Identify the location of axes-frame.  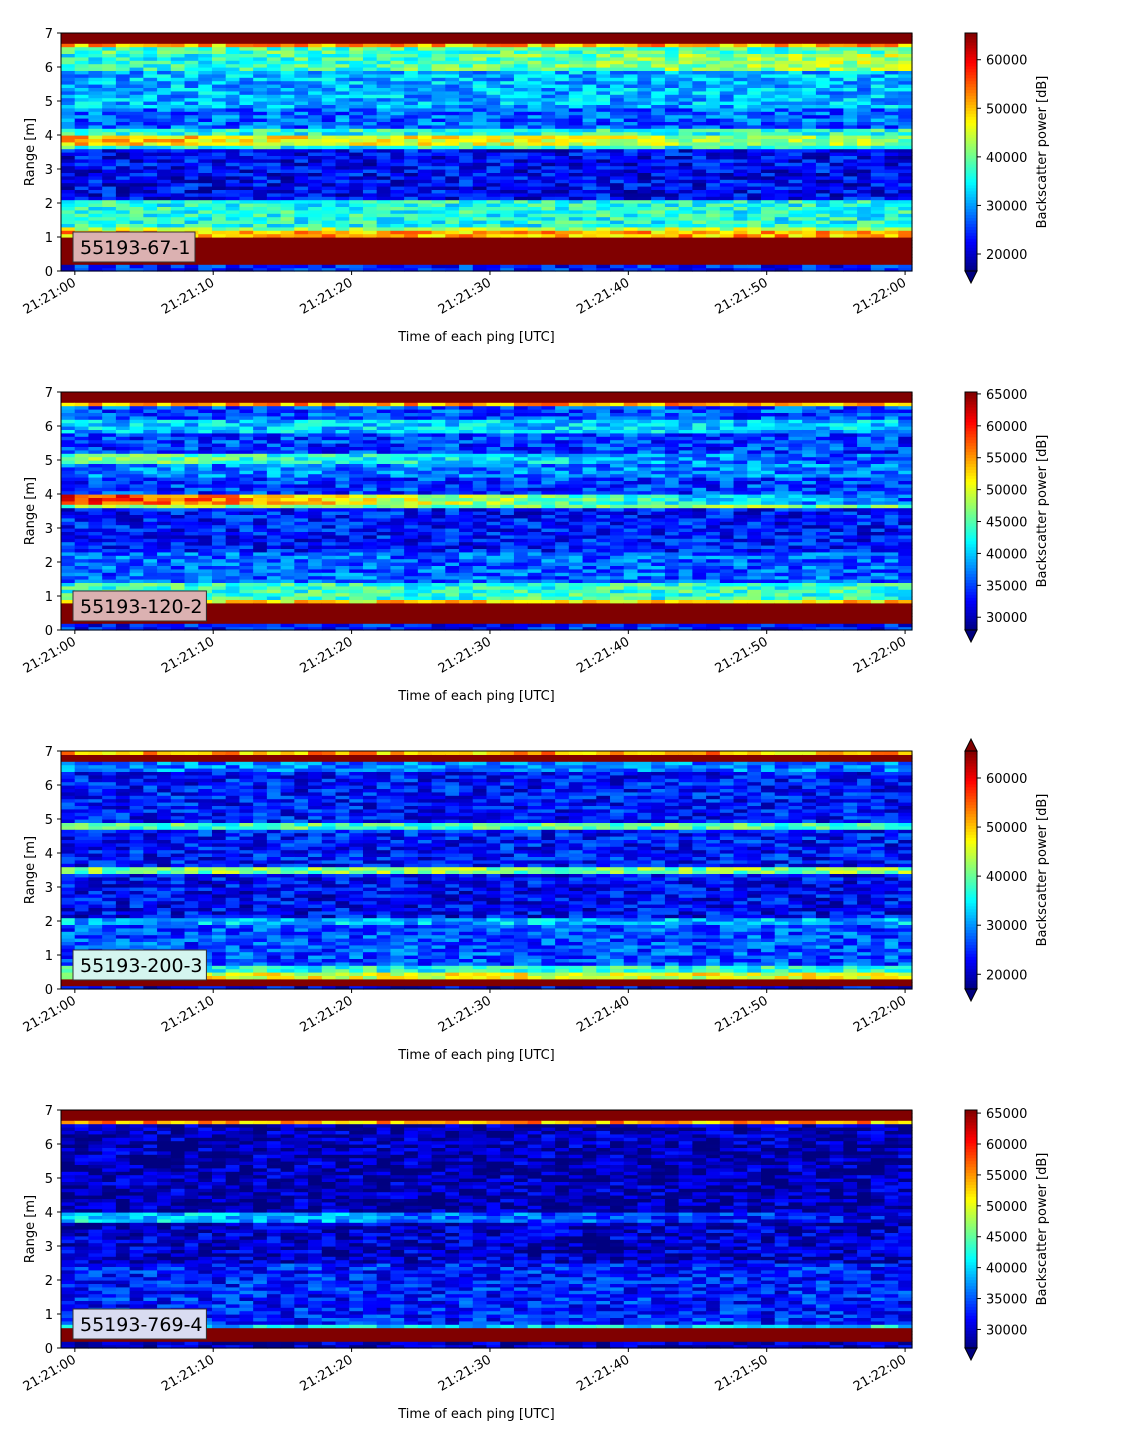
(486, 152).